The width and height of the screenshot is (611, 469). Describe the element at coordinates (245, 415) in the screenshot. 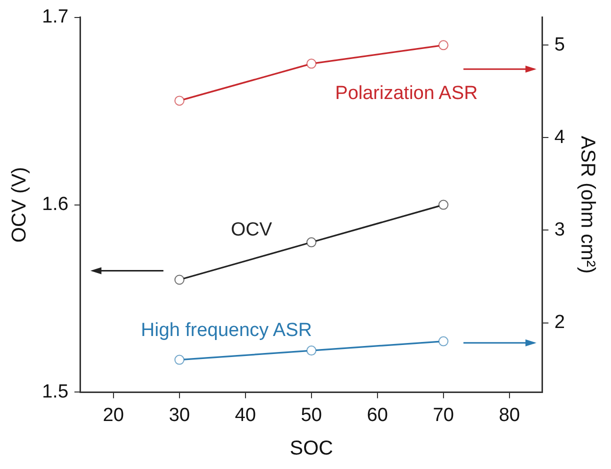

I see `x-tick-label: 40` at that location.